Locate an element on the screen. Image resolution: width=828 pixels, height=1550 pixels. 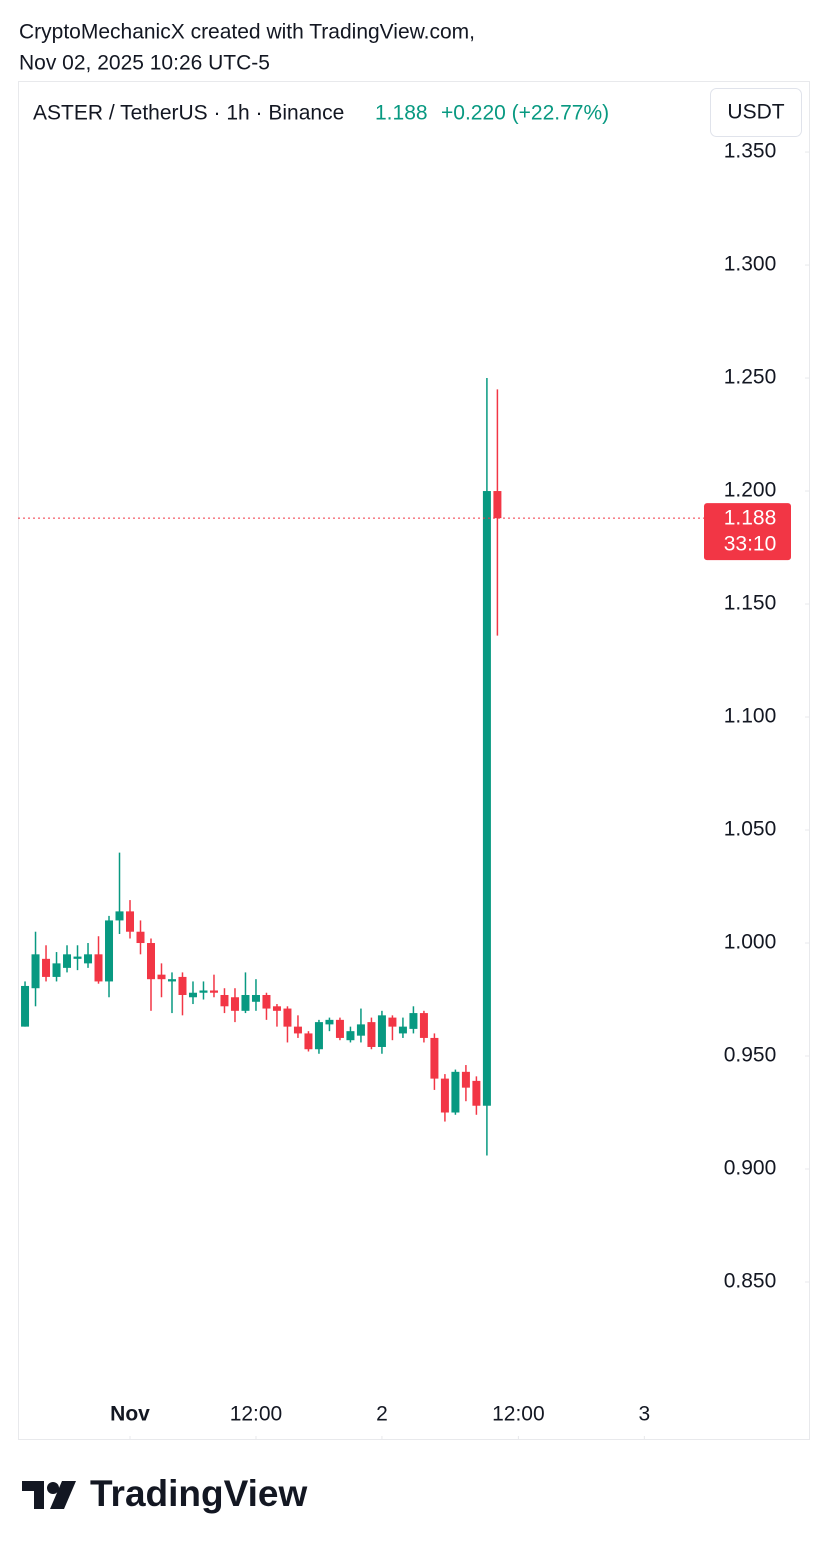
y-tick-label: 0.950 is located at coordinates (750, 1055).